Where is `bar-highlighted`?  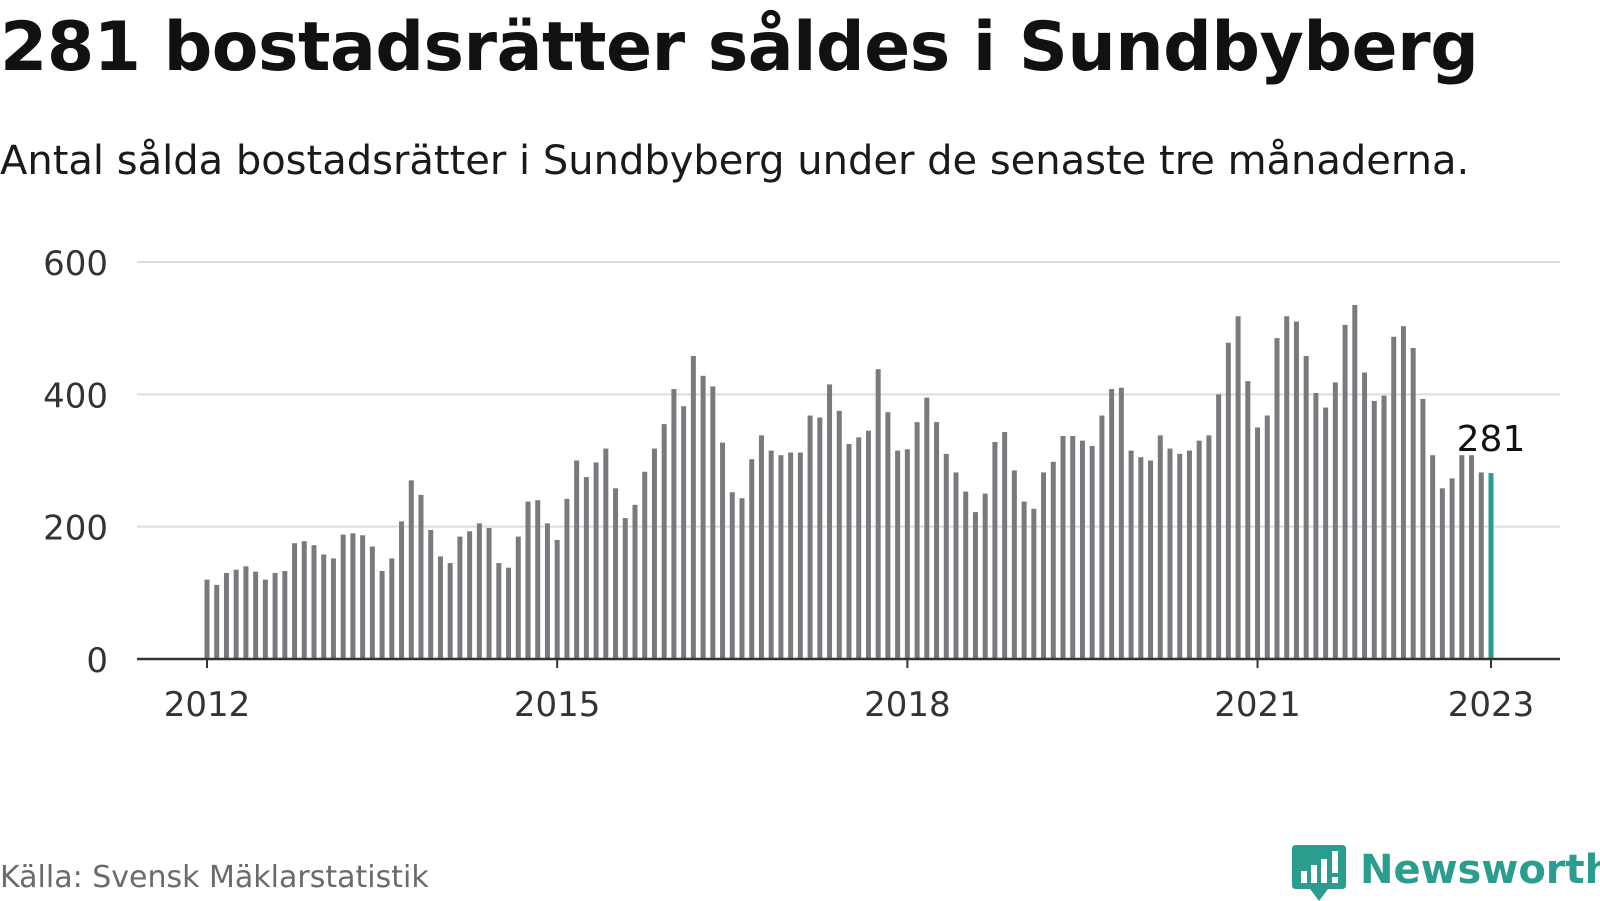
bar-highlighted is located at coordinates (1491, 566).